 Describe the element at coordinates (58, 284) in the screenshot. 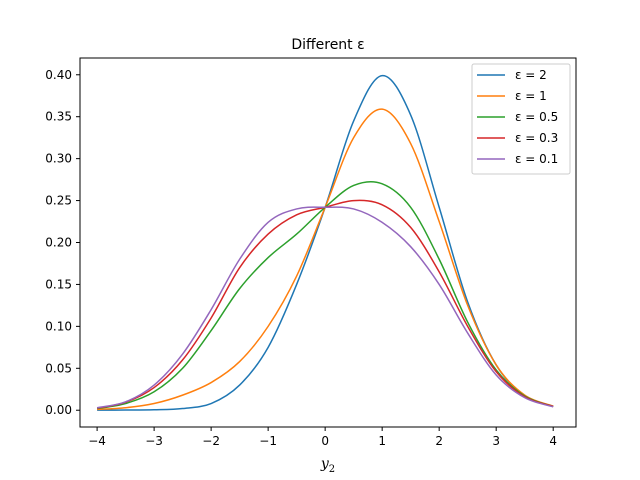

I see `y-tick-label: 0.15` at that location.